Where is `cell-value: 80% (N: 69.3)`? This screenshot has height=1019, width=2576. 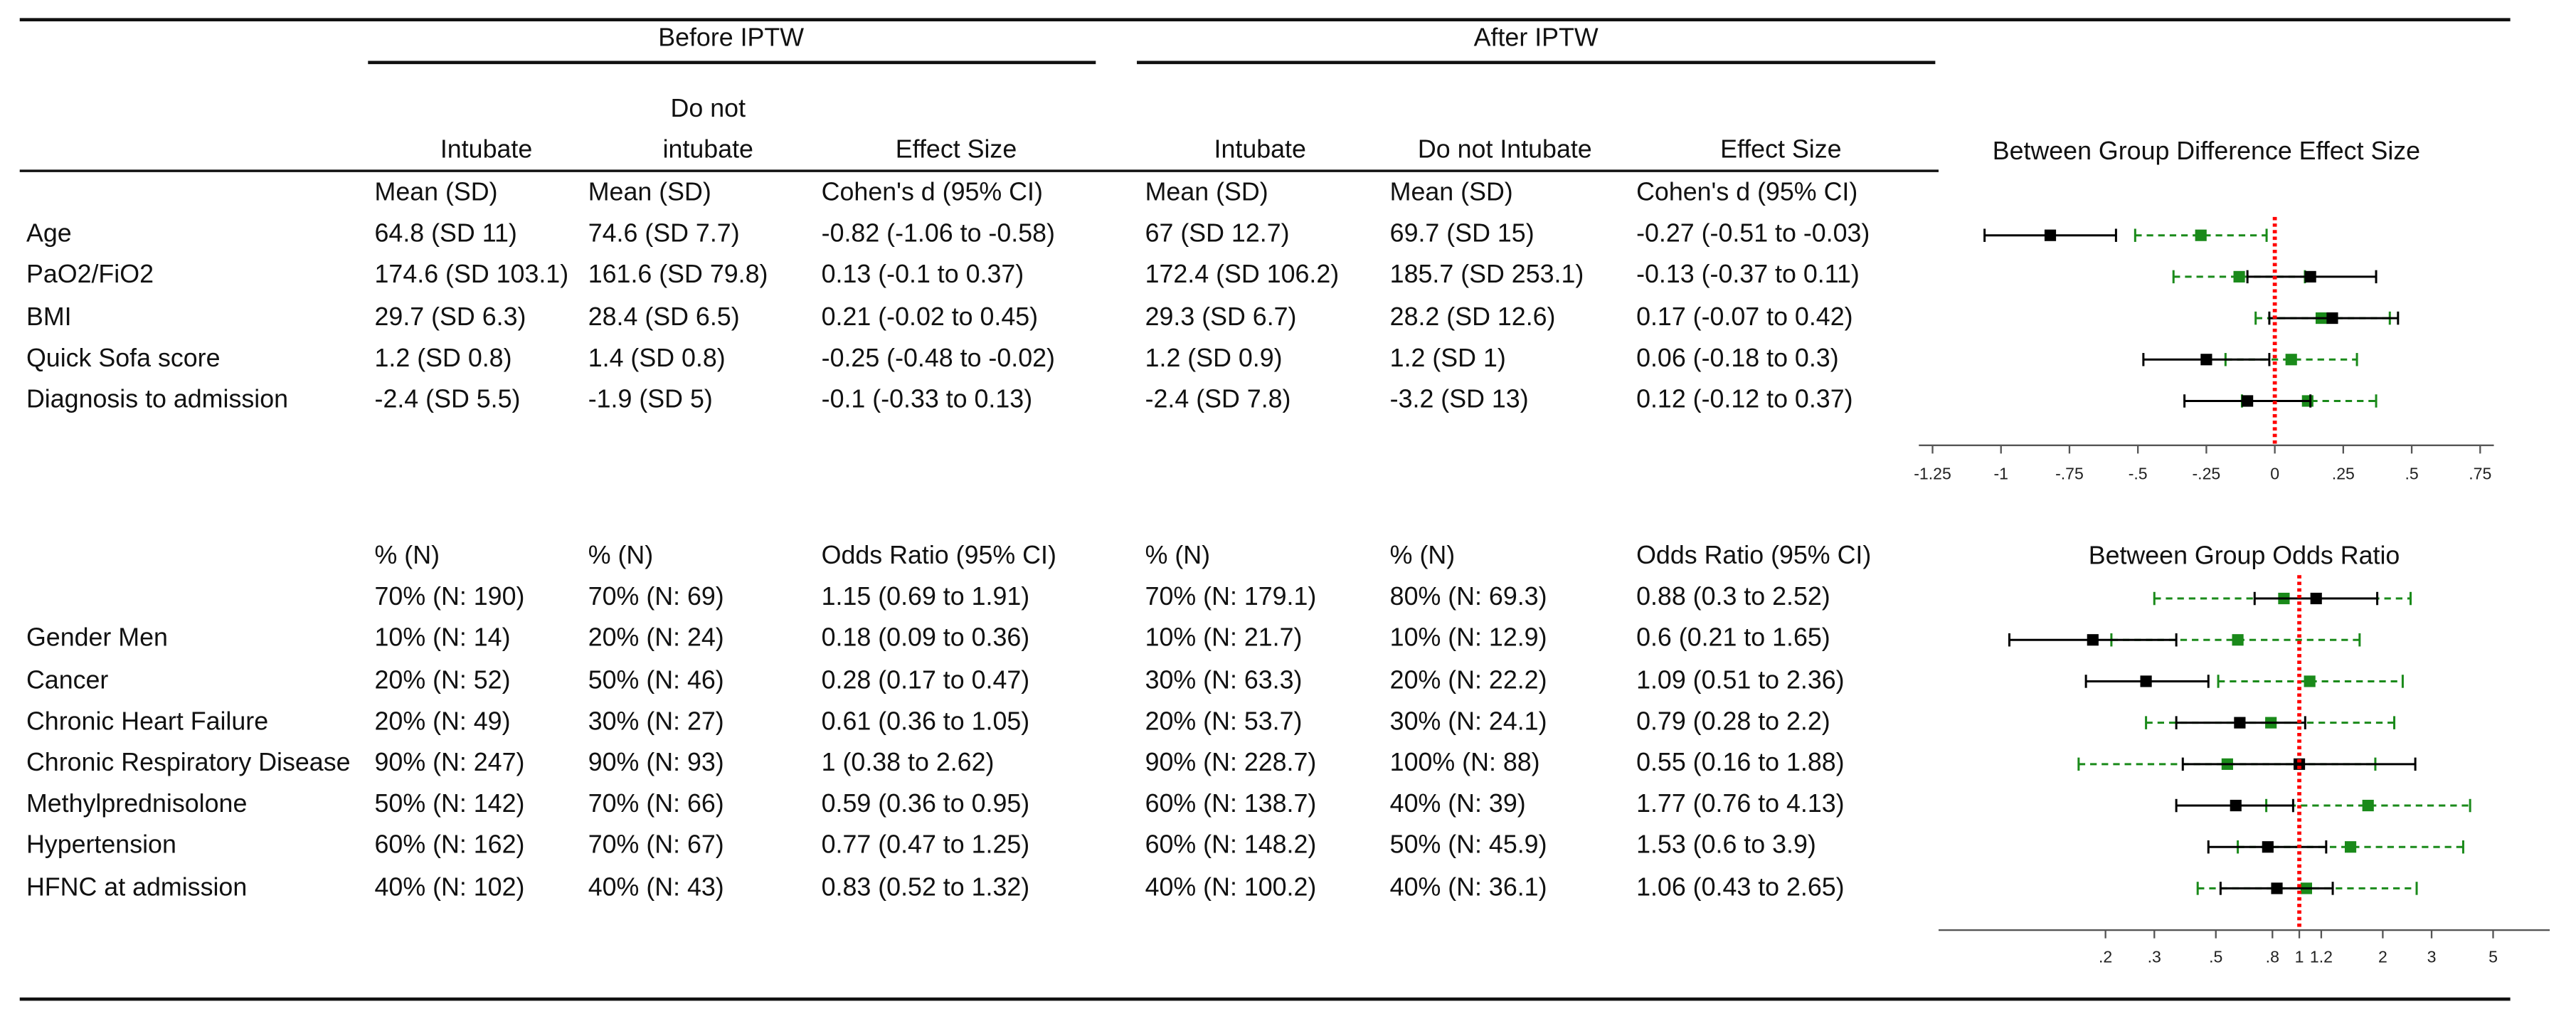
cell-value: 80% (N: 69.3) is located at coordinates (1468, 598).